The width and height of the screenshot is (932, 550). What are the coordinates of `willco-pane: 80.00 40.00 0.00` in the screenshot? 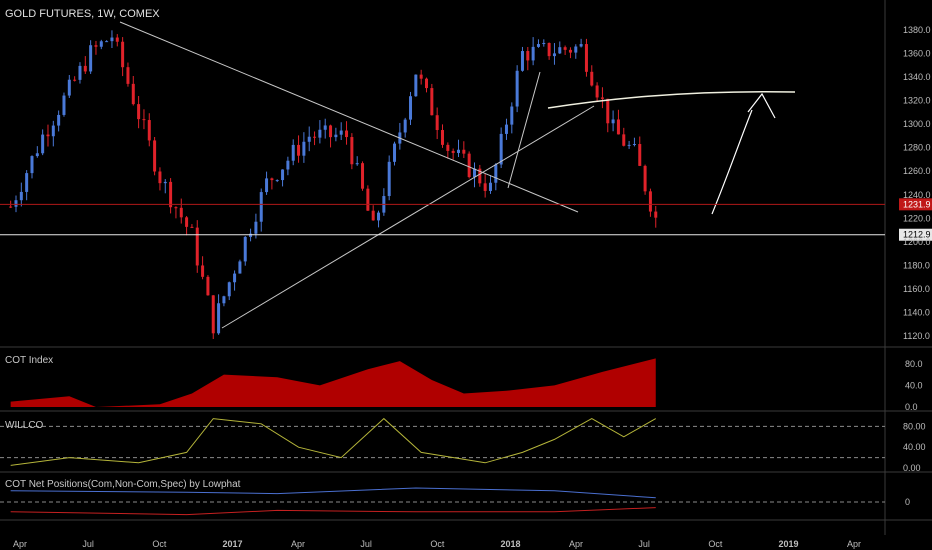 It's located at (463, 445).